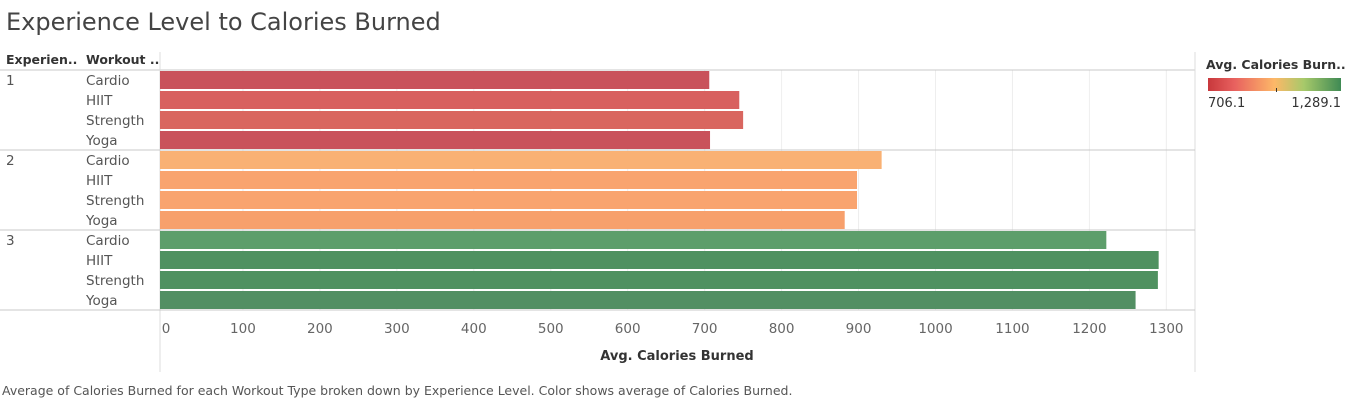  I want to click on x-tick-label: 1000, so click(935, 329).